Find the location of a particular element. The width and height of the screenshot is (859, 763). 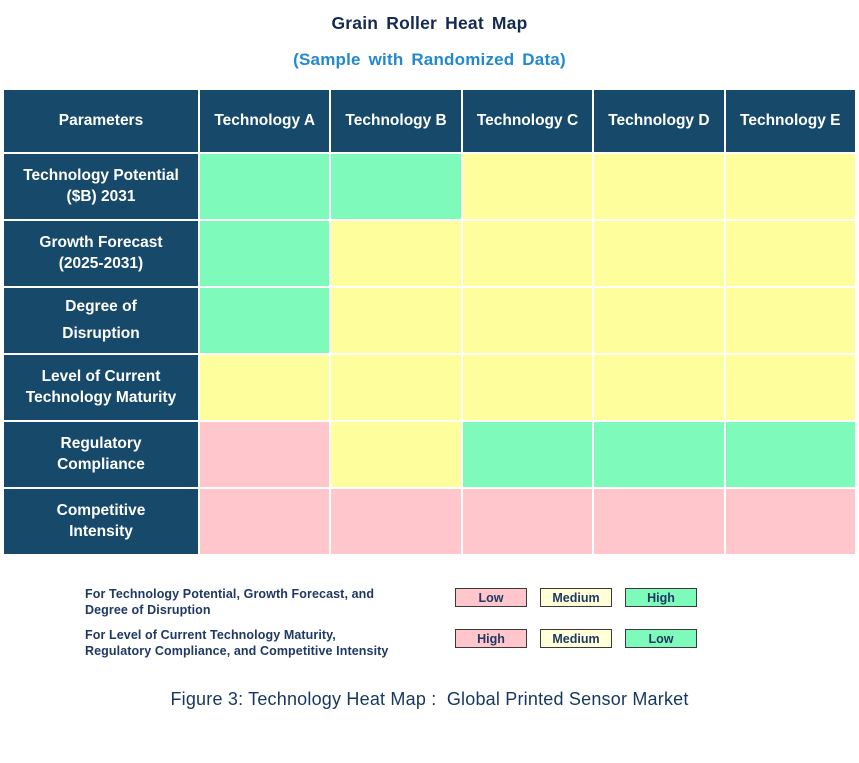

cell-regulatory-compliance-technology-b-medium is located at coordinates (396, 454).